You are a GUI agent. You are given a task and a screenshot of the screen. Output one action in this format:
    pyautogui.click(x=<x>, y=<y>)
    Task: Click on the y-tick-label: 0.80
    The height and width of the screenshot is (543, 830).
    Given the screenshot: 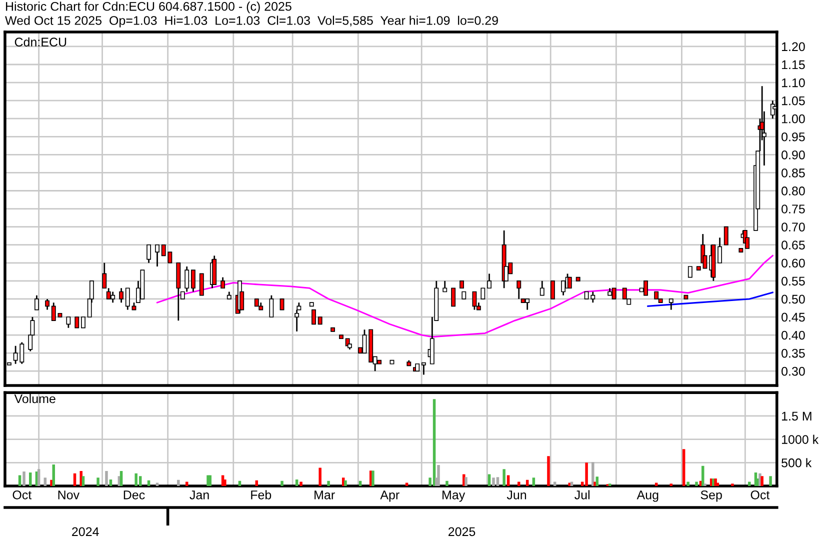 What is the action you would take?
    pyautogui.click(x=793, y=191)
    